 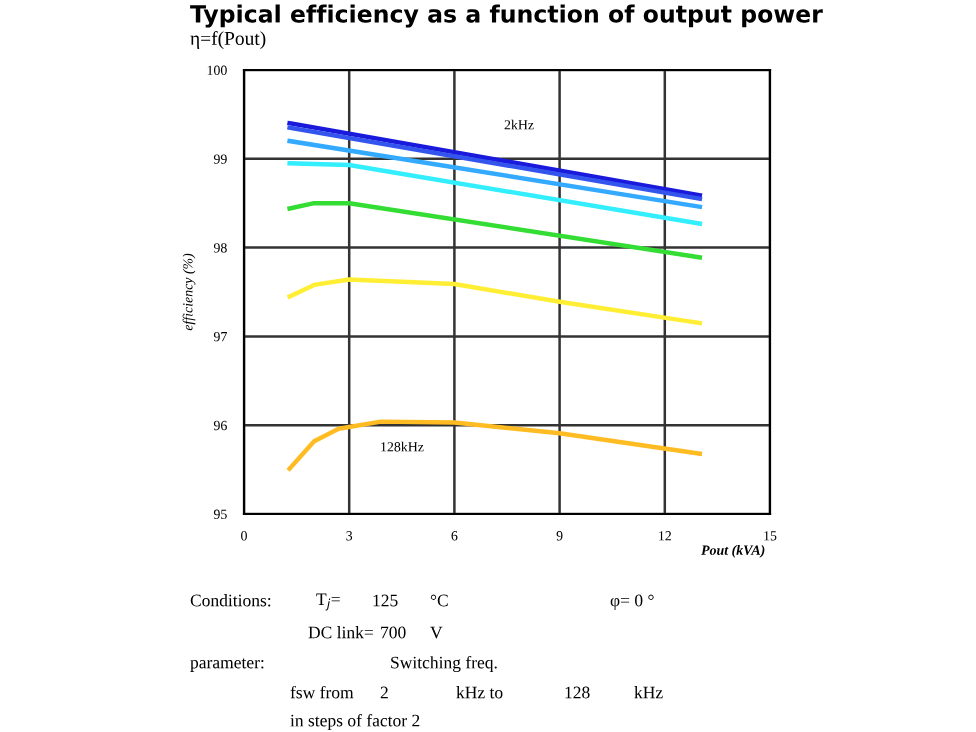 I want to click on chart-title: Typical efficiency as a function of output power, so click(x=506, y=16).